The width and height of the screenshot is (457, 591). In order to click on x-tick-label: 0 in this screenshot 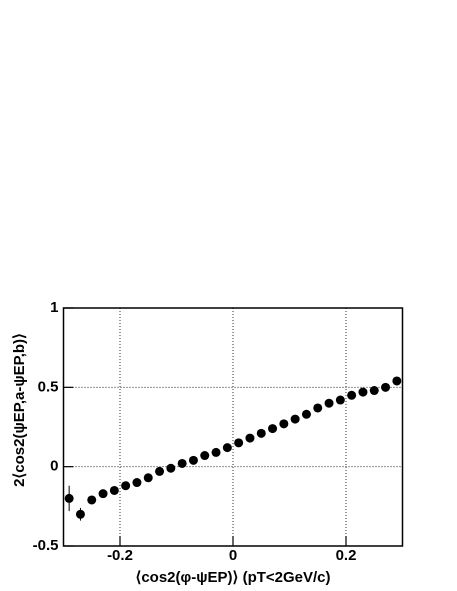, I will do `click(233, 555)`.